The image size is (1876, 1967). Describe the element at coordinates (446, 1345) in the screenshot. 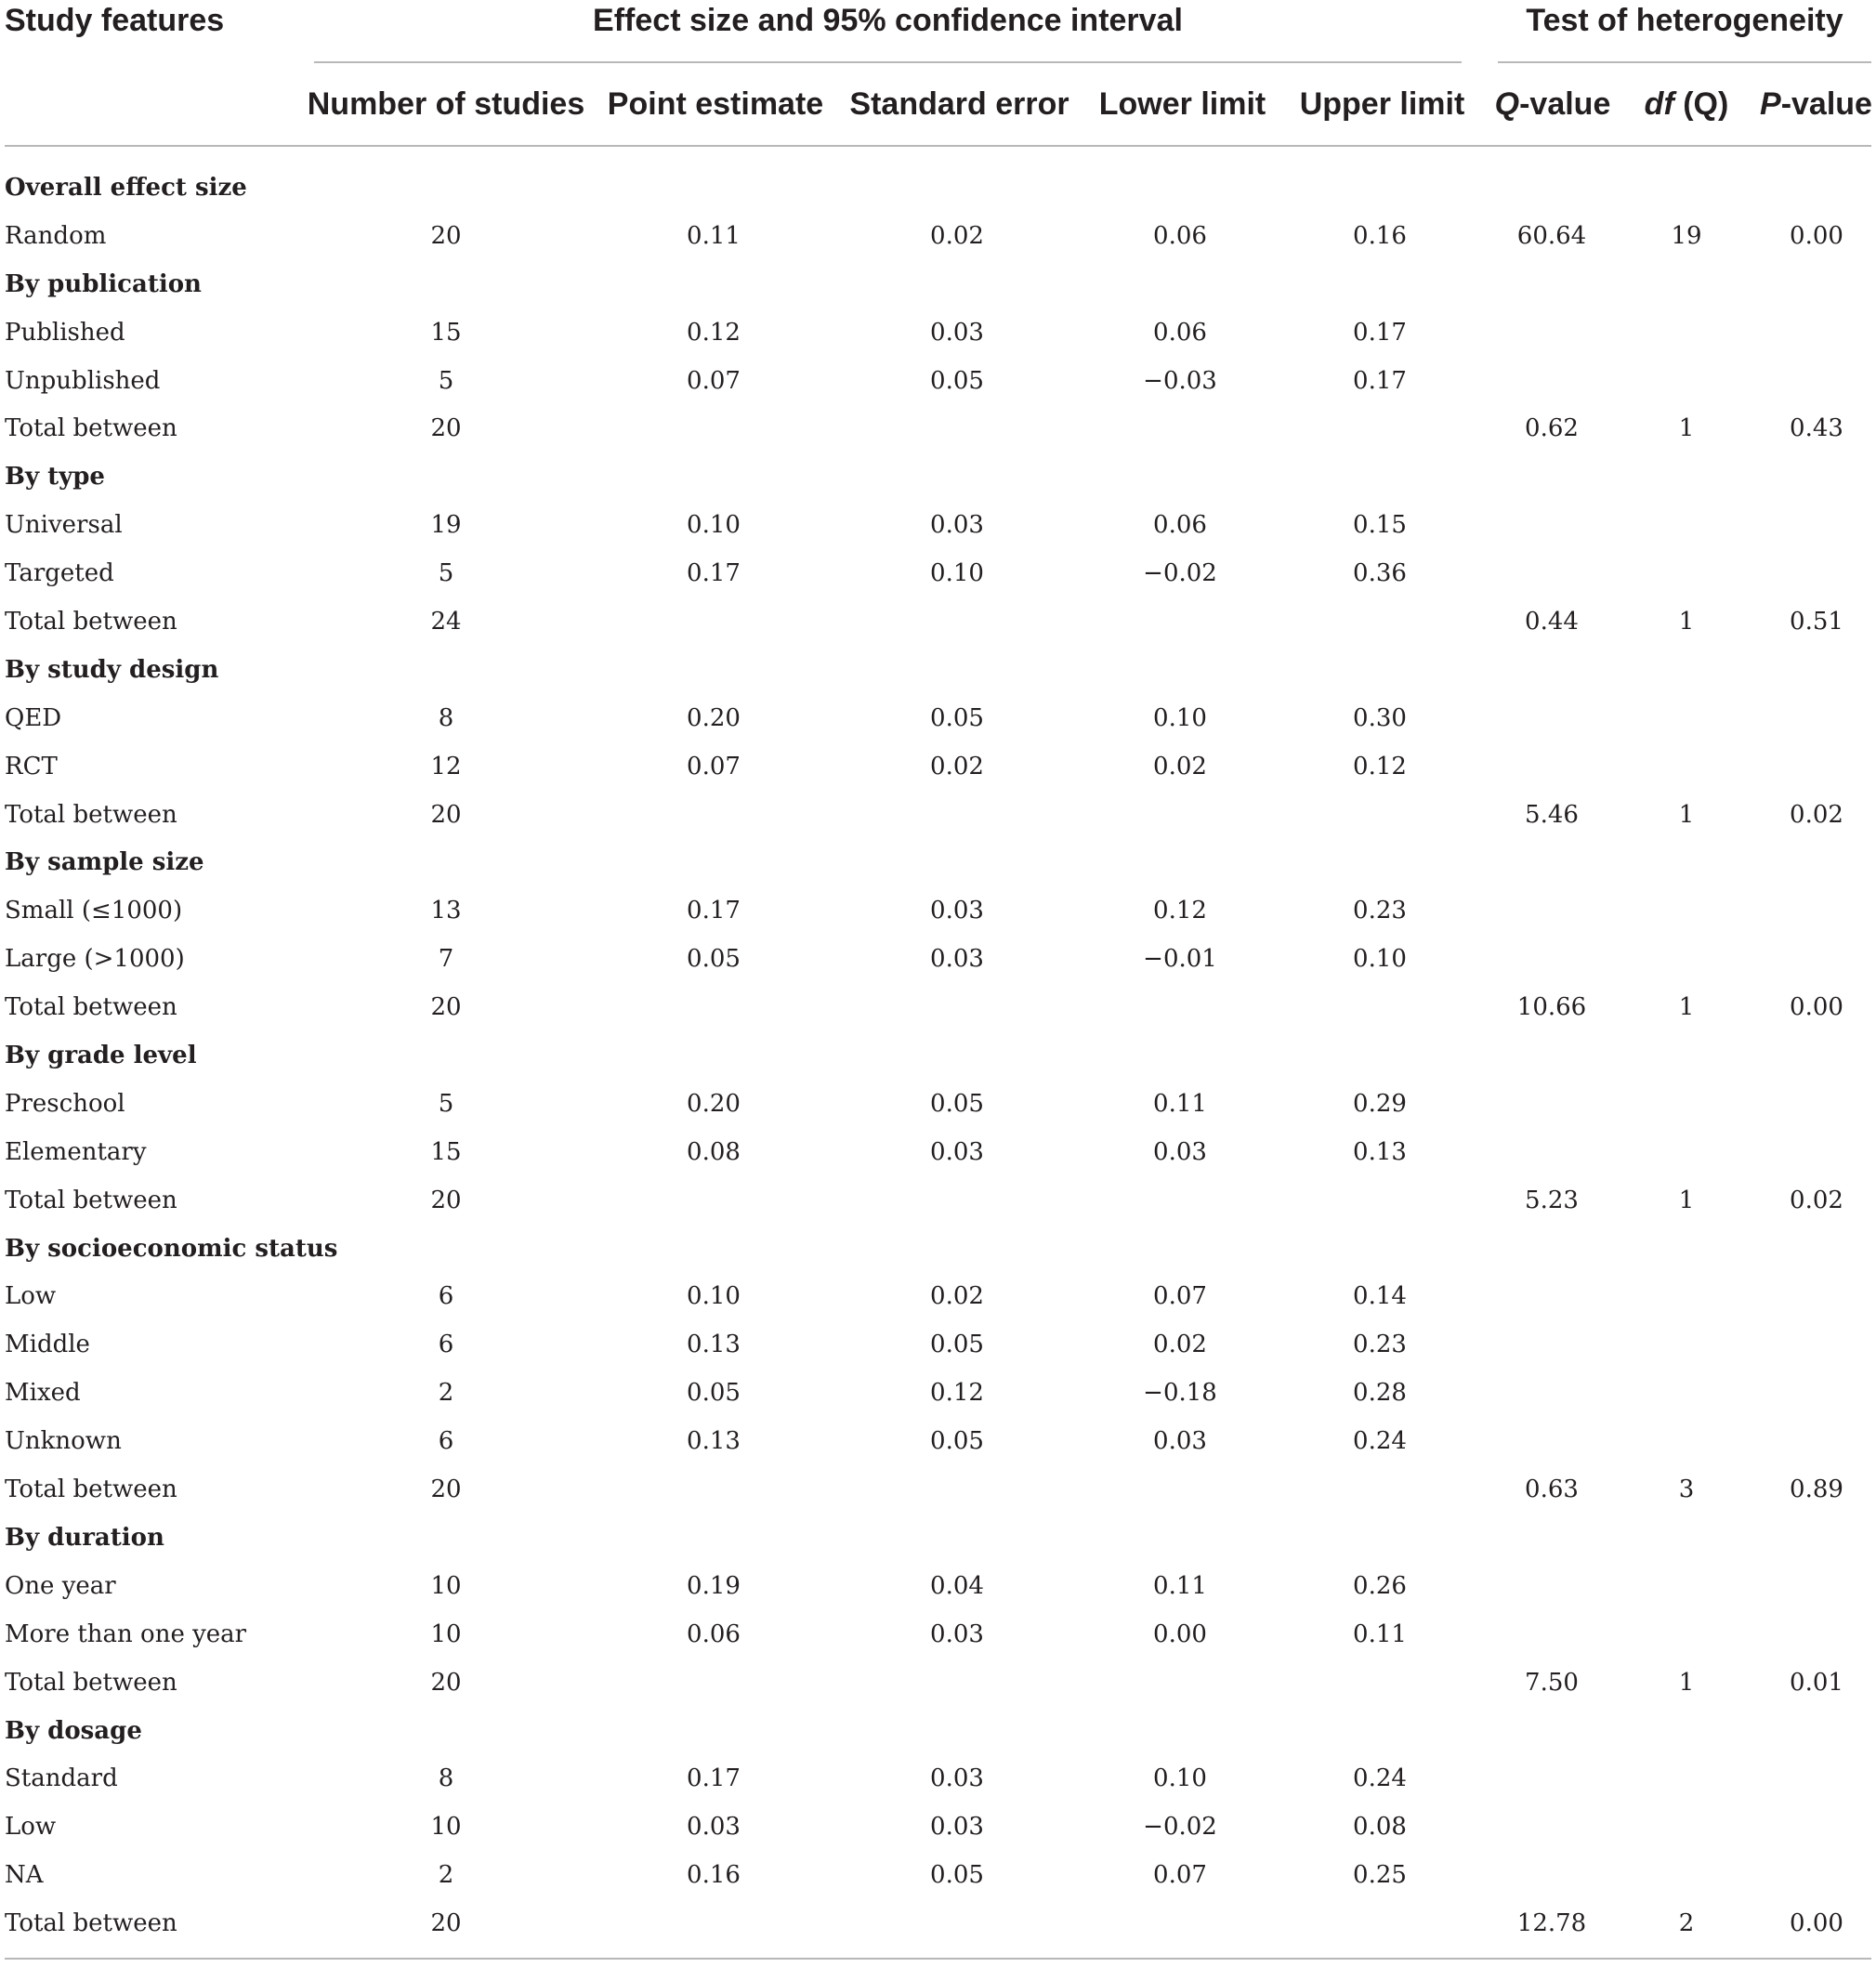

I see `cell-number-of-studies: 6` at that location.